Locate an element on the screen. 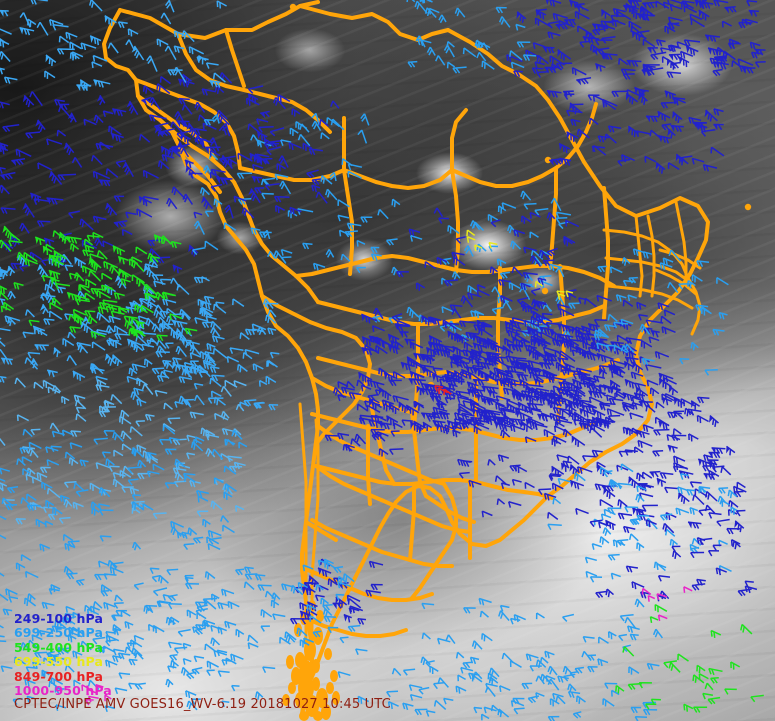  border-uruguay-n is located at coordinates (450, 509).